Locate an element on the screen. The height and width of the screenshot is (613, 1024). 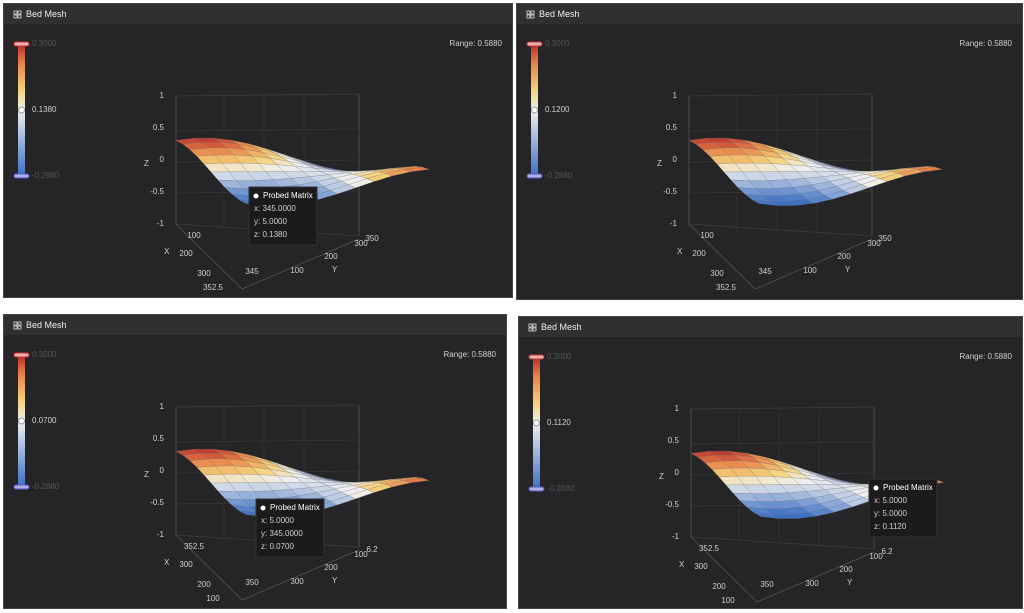
x-tick-label: 300 is located at coordinates (204, 273).